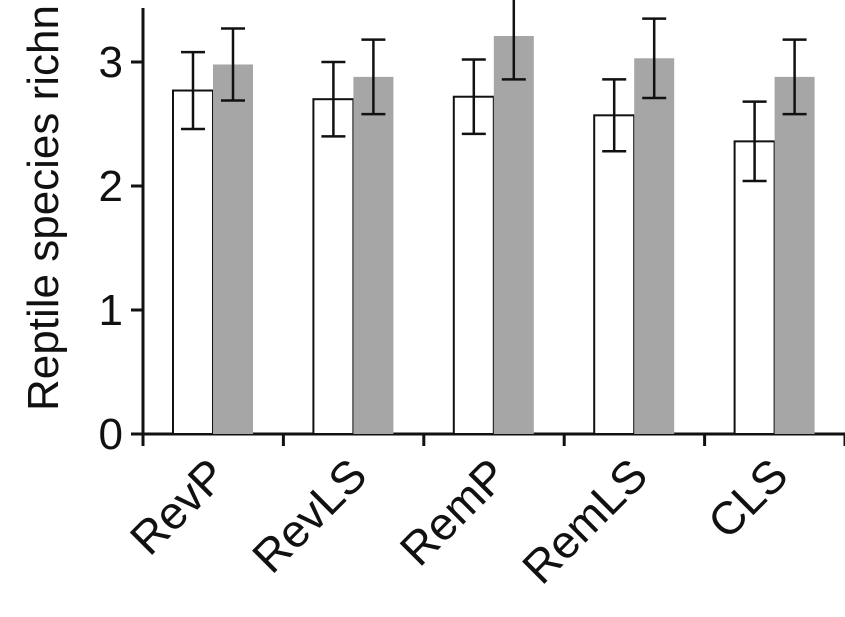 The width and height of the screenshot is (845, 617). I want to click on x-category-label: RevP, so click(178, 506).